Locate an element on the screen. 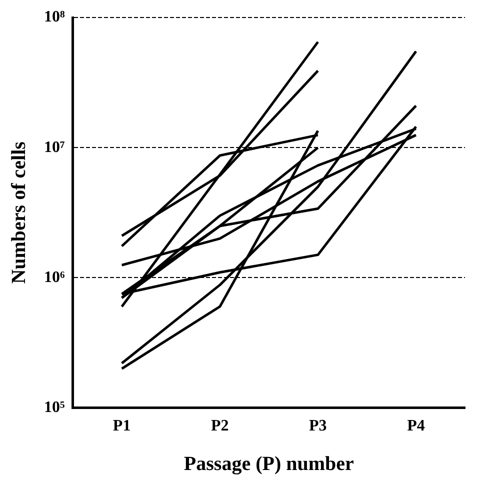  y-tick-label: 10⁵ is located at coordinates (54, 407).